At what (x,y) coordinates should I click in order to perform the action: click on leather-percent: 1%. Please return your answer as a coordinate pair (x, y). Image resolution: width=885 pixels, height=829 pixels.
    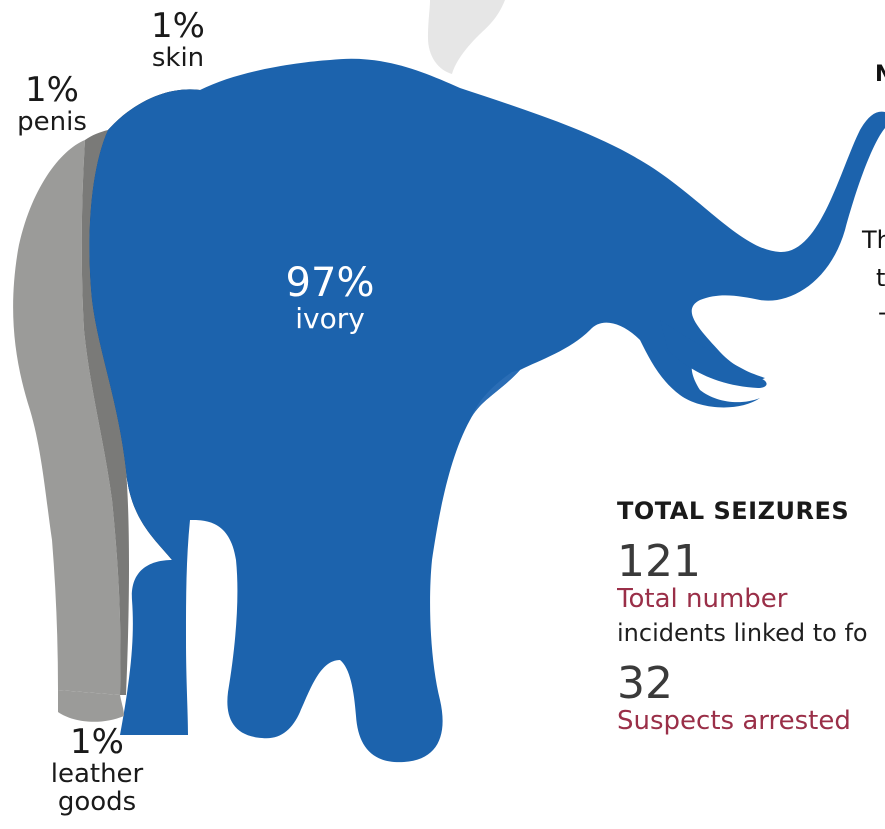
    Looking at the image, I should click on (97, 742).